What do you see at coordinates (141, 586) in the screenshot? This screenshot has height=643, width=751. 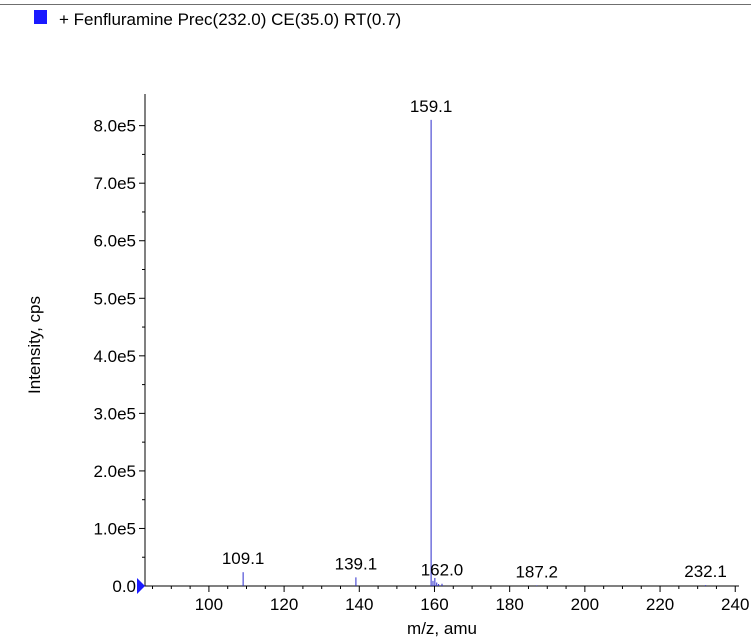 I see `baseline-marker` at bounding box center [141, 586].